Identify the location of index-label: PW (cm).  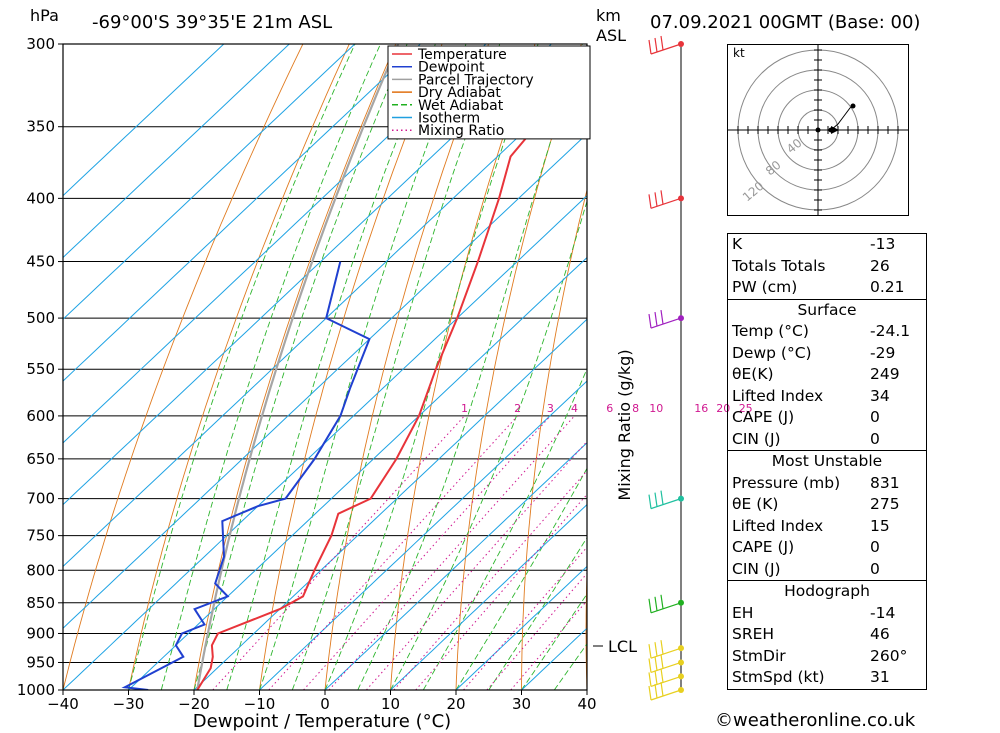
(765, 287).